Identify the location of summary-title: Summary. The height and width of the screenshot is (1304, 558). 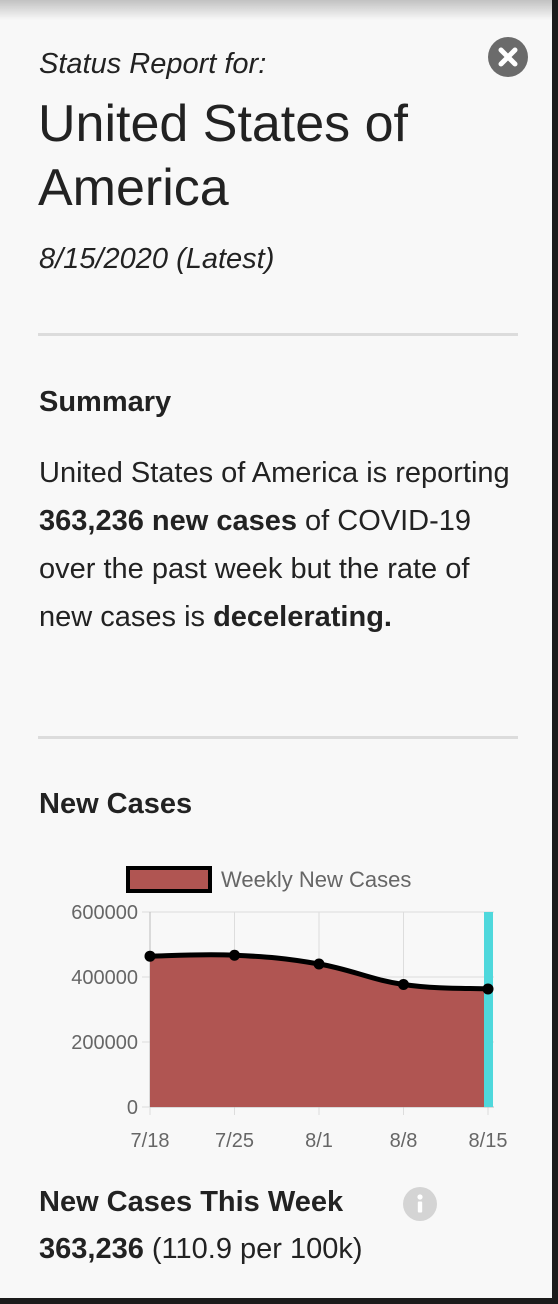
(105, 402).